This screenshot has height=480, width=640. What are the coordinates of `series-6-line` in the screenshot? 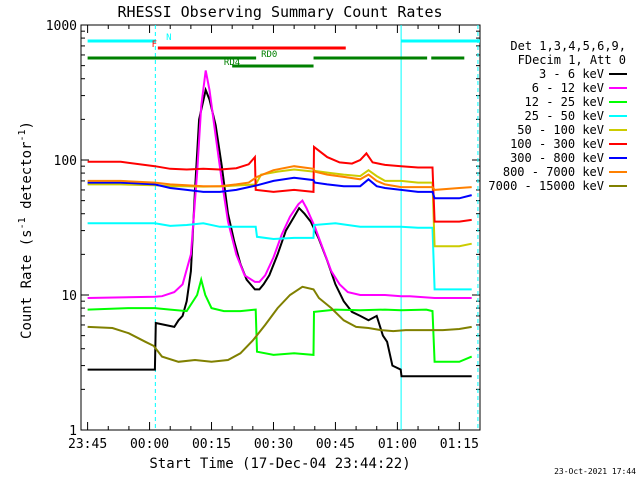 It's located at (279, 188).